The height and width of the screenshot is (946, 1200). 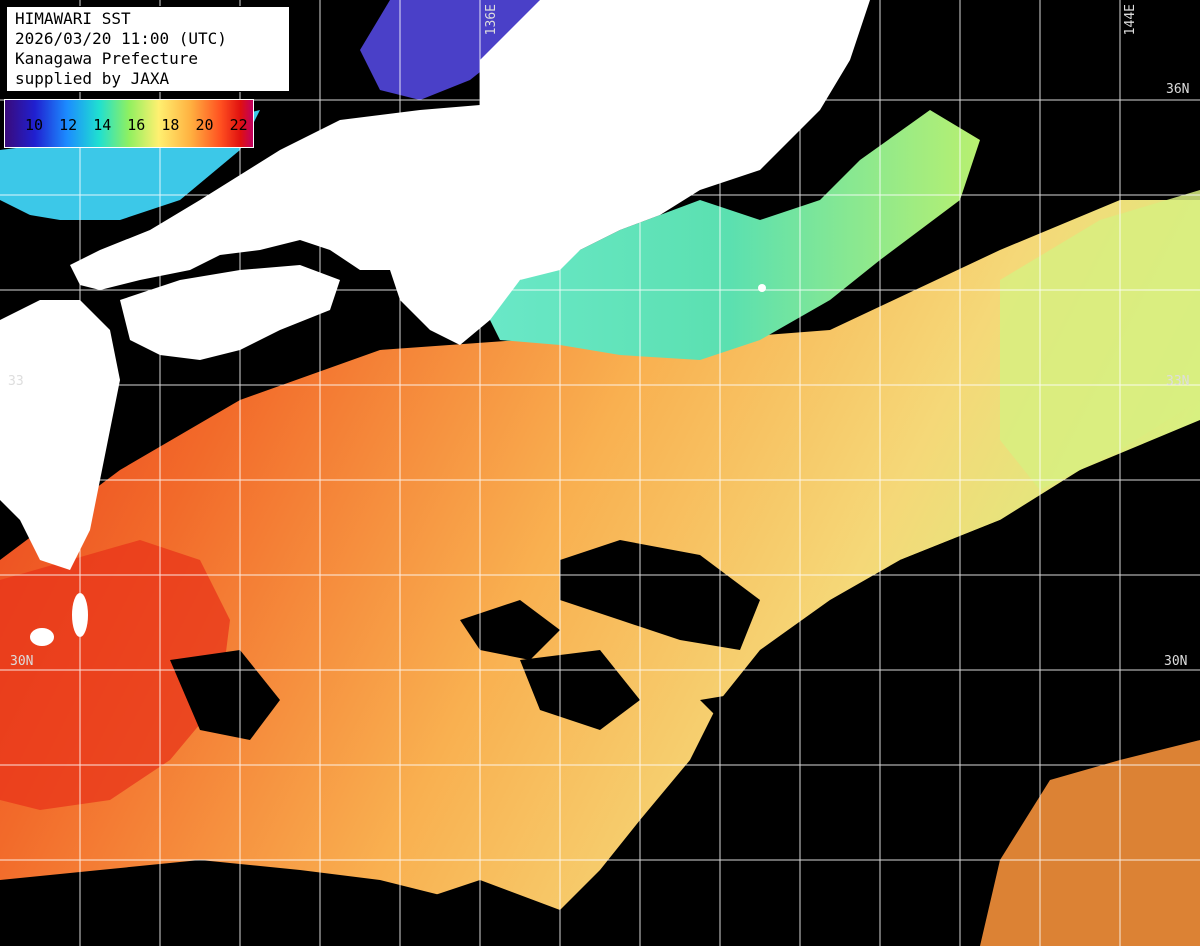 I want to click on legend-tick: 10, so click(x=34, y=125).